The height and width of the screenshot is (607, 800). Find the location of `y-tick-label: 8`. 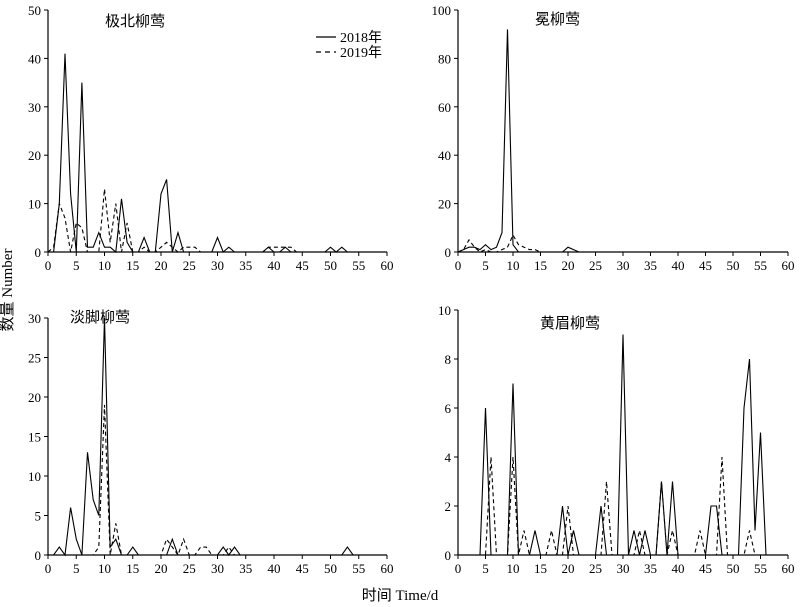

y-tick-label: 8 is located at coordinates (448, 359).